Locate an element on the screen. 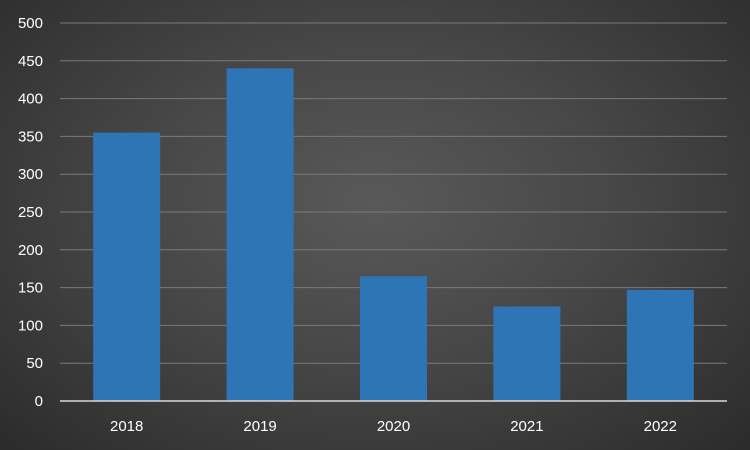 The height and width of the screenshot is (450, 750). y-tick-label: 0 is located at coordinates (39, 401).